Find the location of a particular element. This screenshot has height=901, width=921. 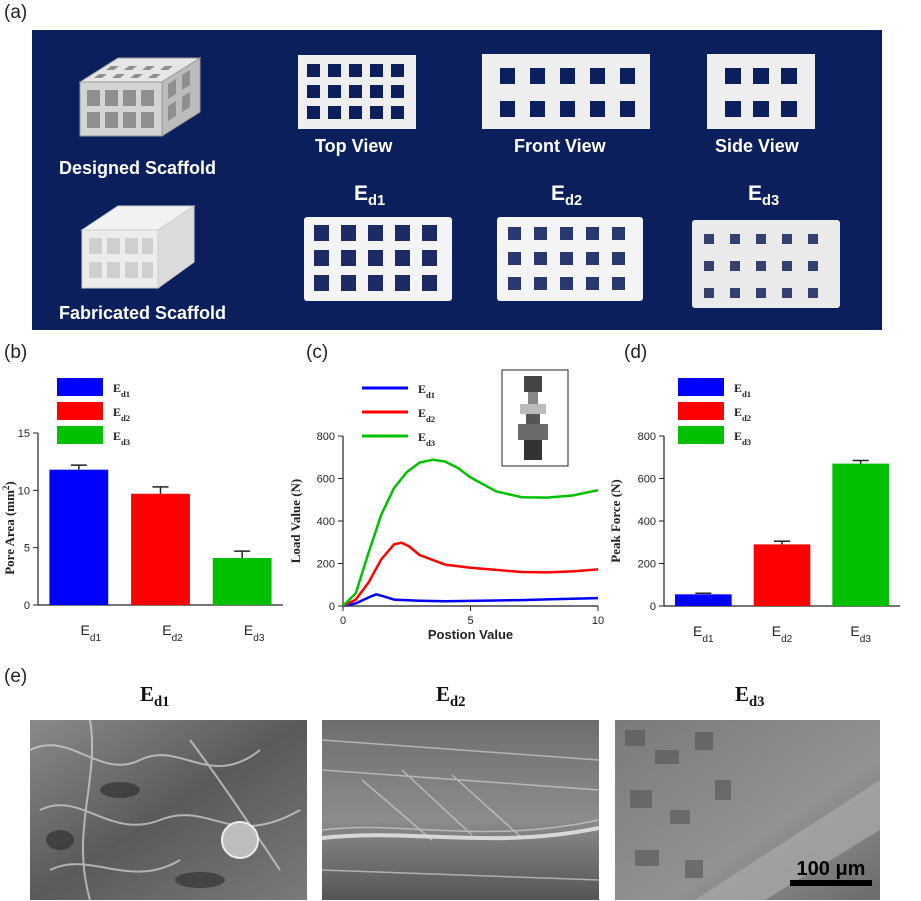

fabricated-label-ed3: Ed3 is located at coordinates (763, 195).